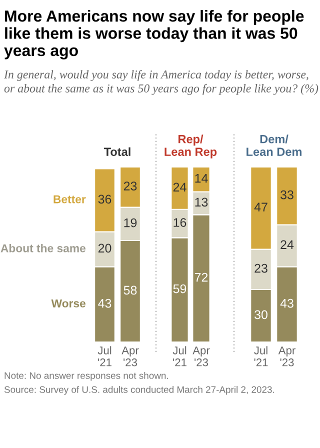 This screenshot has width=320, height=448. Describe the element at coordinates (70, 199) in the screenshot. I see `series-label: Better` at that location.